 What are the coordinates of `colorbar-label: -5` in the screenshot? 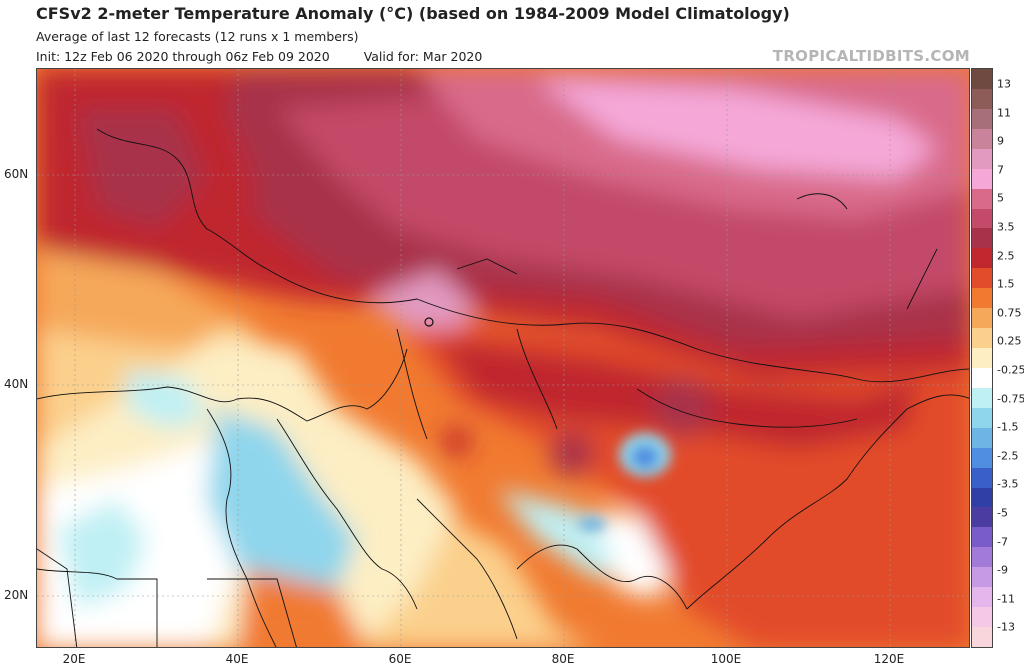 It's located at (1002, 513).